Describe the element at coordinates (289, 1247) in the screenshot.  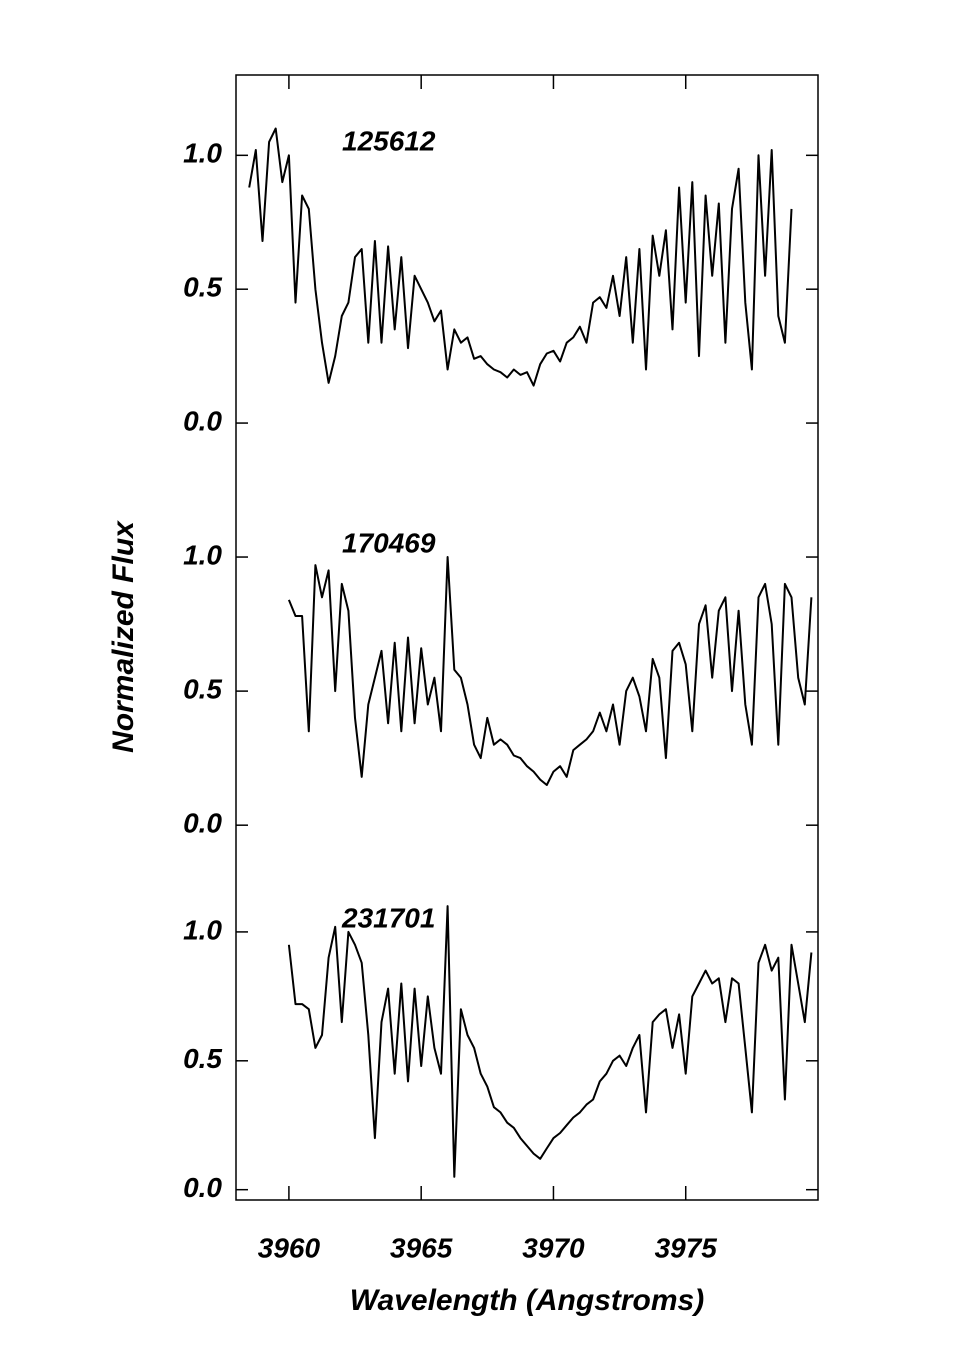
I see `x-tick-label: 3960` at that location.